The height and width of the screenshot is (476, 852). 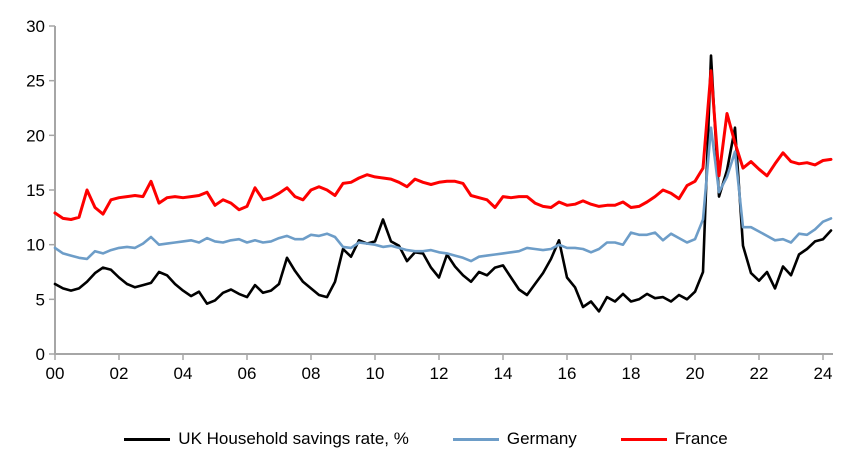 What do you see at coordinates (823, 373) in the screenshot?
I see `x-tick-label: 24` at bounding box center [823, 373].